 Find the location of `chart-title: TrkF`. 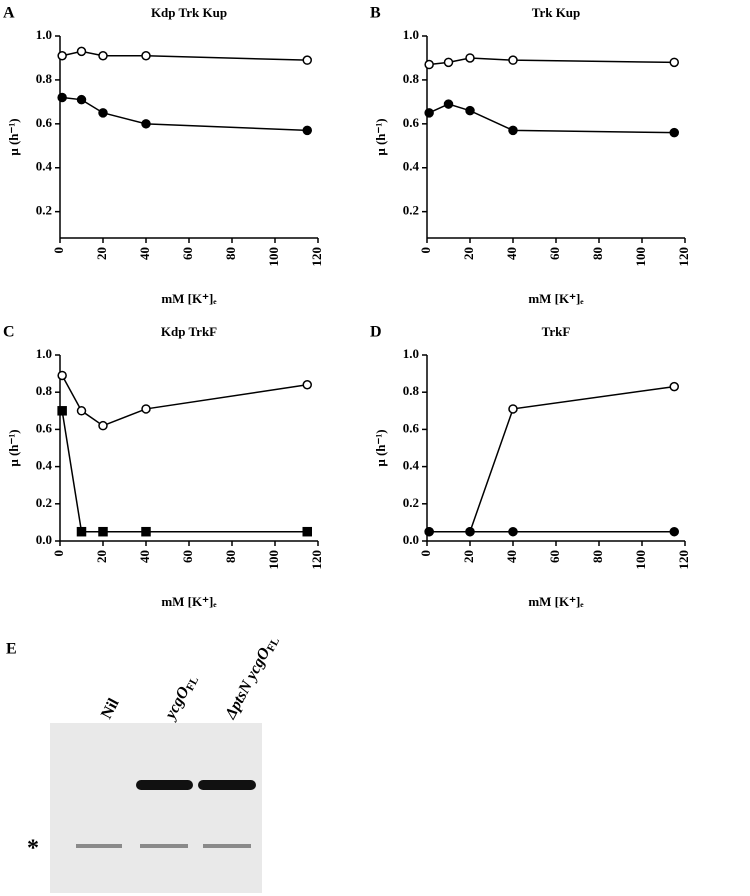

chart-title: TrkF is located at coordinates (556, 331).